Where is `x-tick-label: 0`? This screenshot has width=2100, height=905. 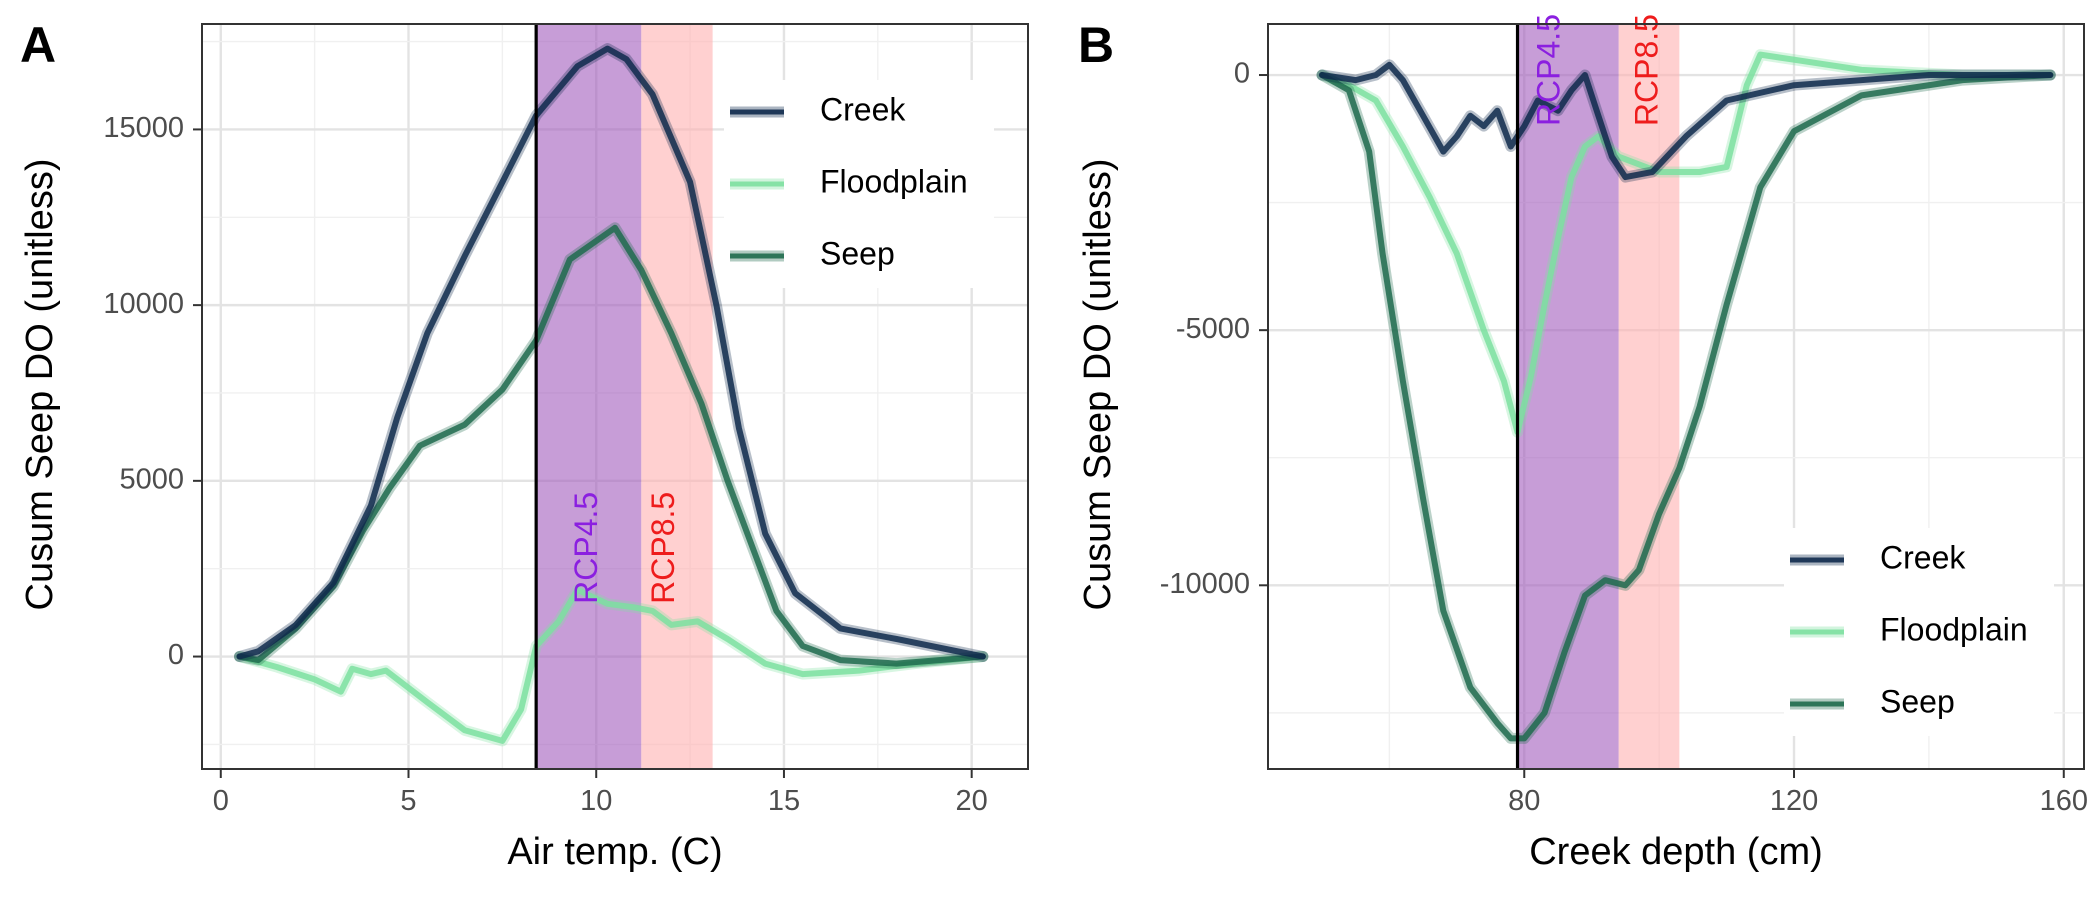
x-tick-label: 0 is located at coordinates (221, 801).